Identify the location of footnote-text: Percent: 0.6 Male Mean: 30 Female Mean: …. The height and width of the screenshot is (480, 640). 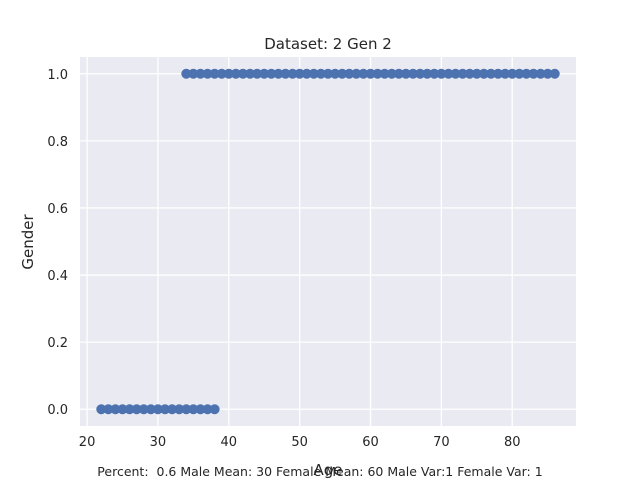
(319, 471).